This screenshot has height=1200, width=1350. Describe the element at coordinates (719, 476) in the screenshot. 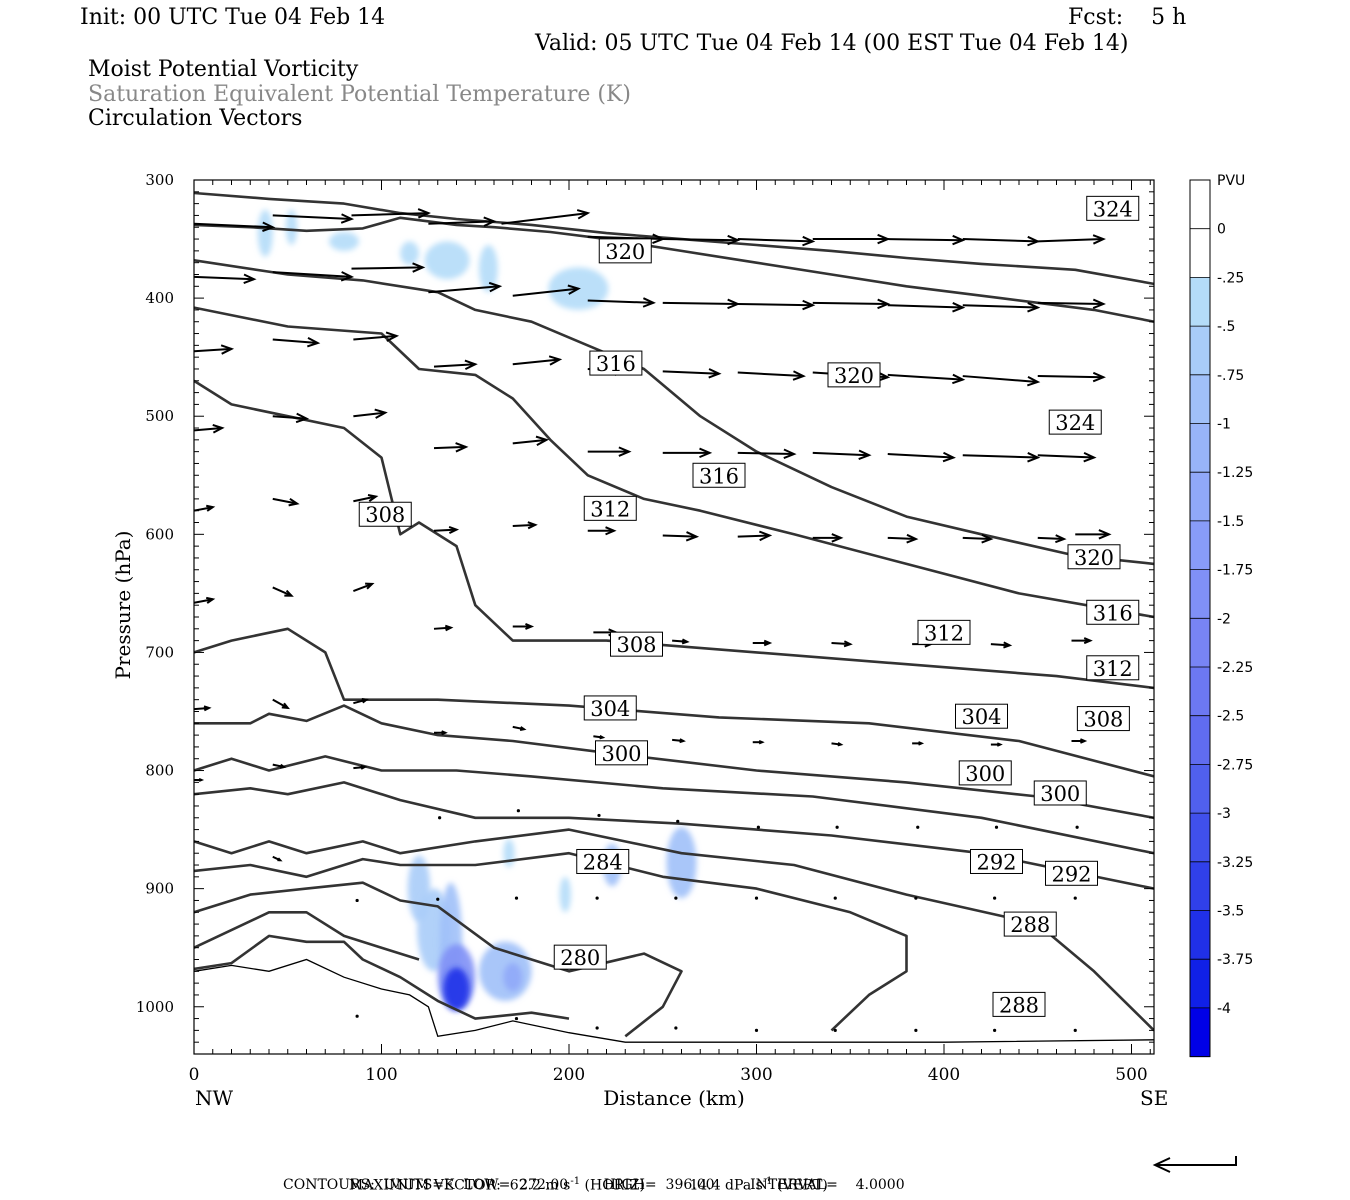

I see `svg-text: 316` at that location.